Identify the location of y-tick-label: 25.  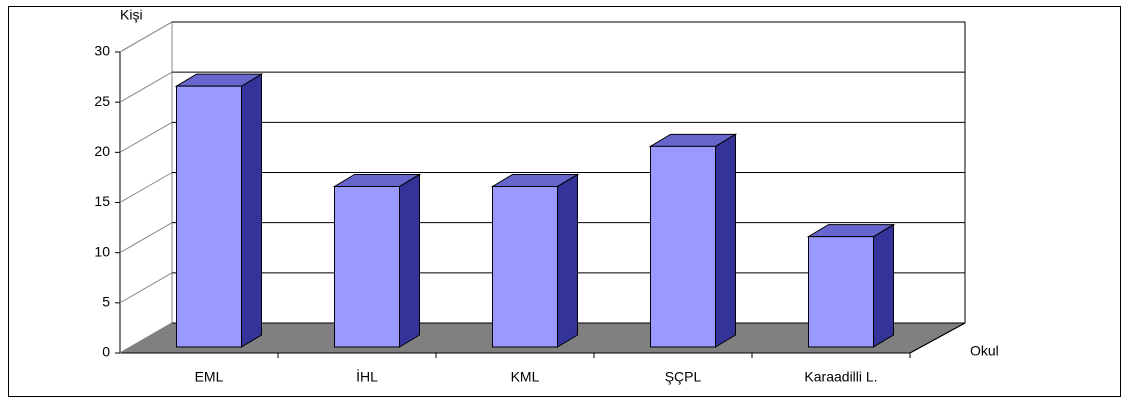
(102, 101).